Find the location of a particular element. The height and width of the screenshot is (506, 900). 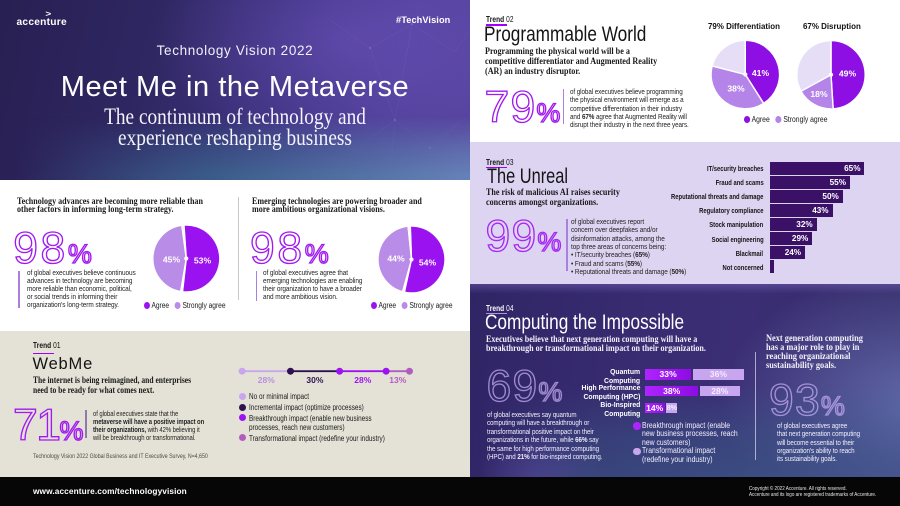

svg-text: 18% is located at coordinates (819, 94).